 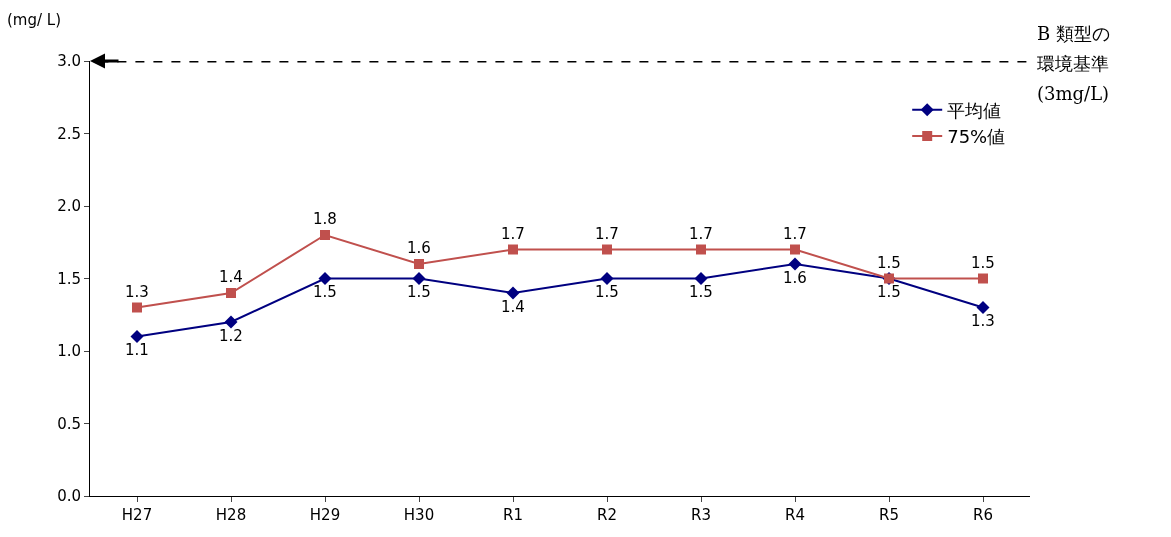 I want to click on x-tick-label: R6, so click(x=983, y=515).